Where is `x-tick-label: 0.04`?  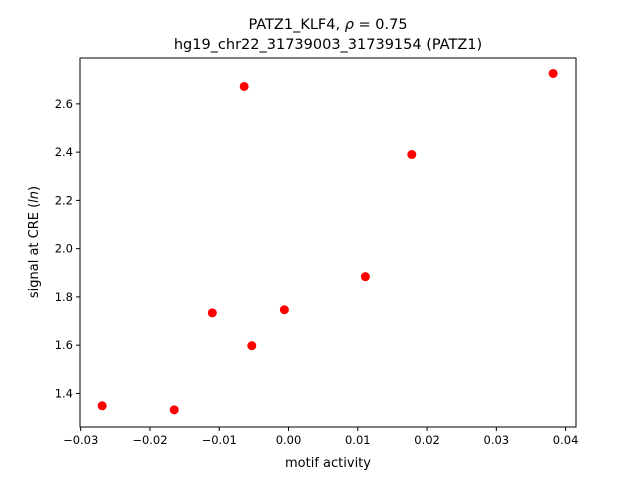
x-tick-label: 0.04 is located at coordinates (566, 440).